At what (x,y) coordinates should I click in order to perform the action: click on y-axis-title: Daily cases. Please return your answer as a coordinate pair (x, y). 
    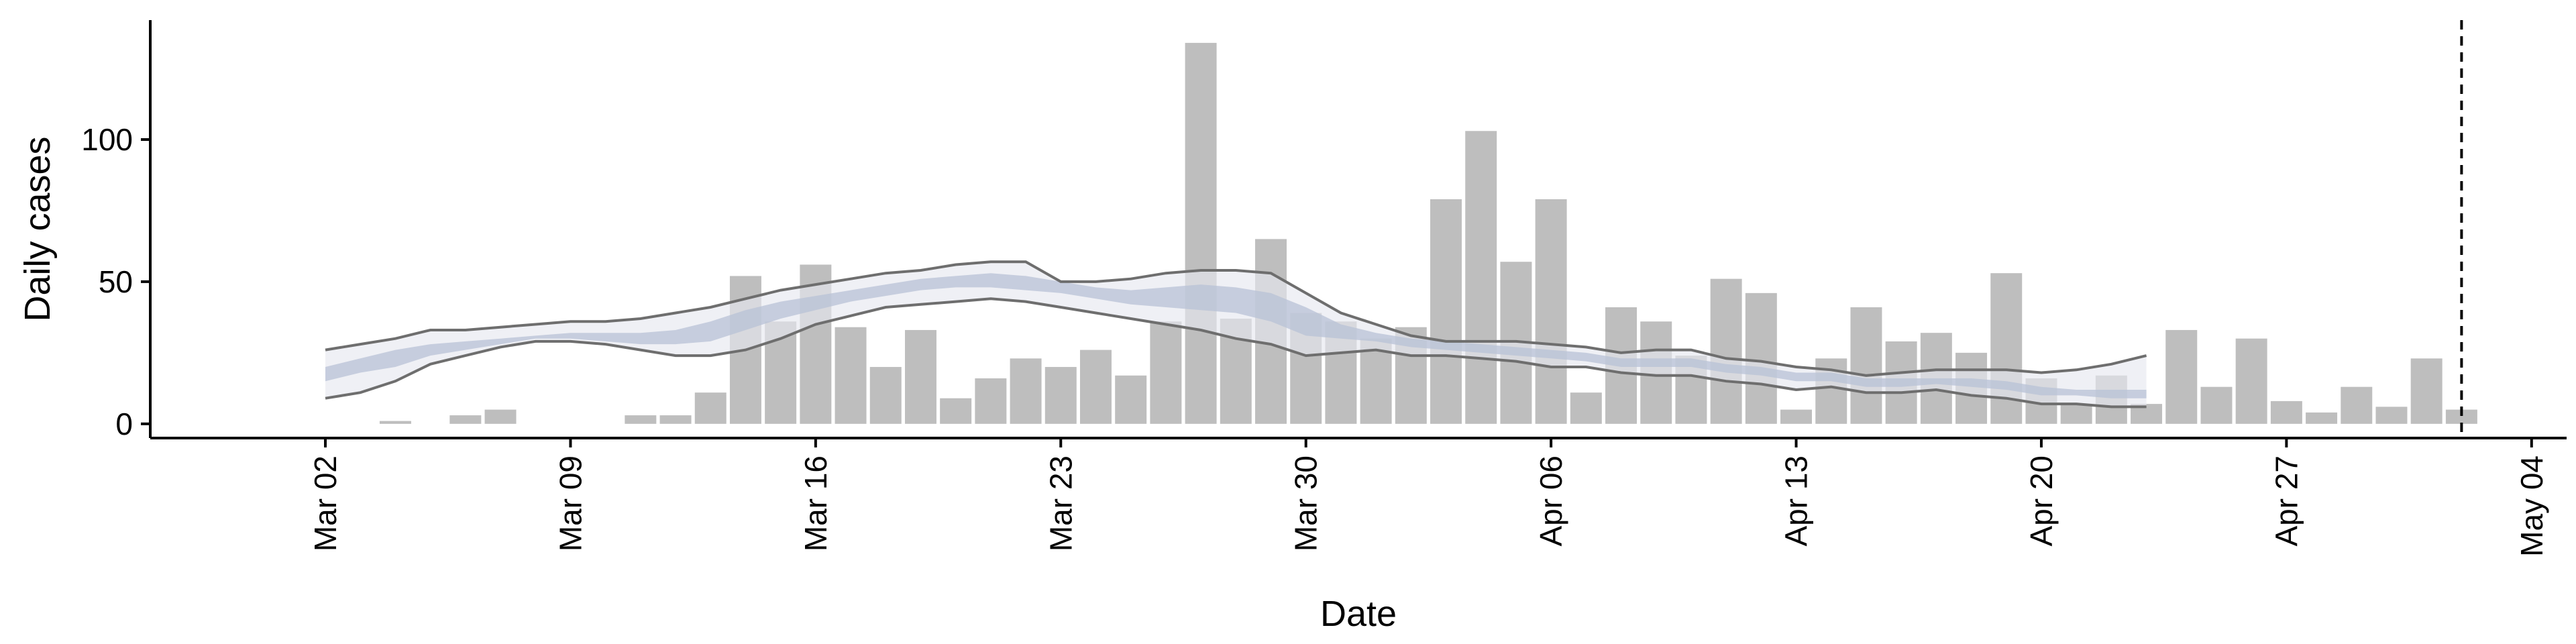
    Looking at the image, I should click on (37, 228).